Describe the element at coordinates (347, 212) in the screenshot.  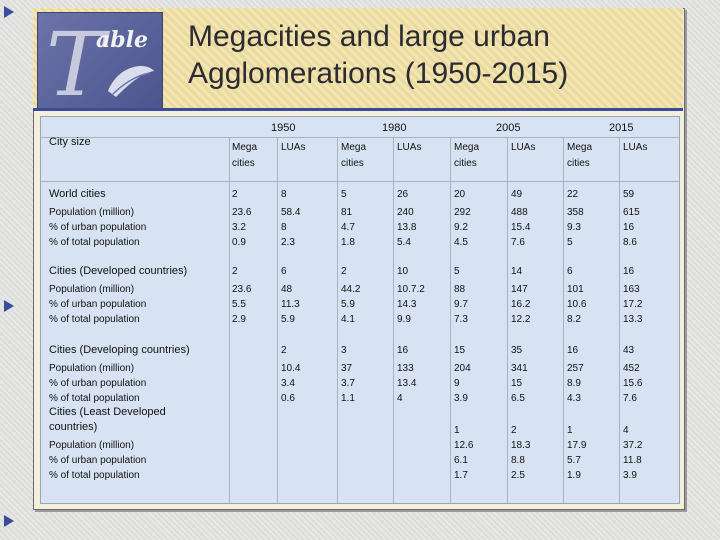
I see `metric-cell: 81` at that location.